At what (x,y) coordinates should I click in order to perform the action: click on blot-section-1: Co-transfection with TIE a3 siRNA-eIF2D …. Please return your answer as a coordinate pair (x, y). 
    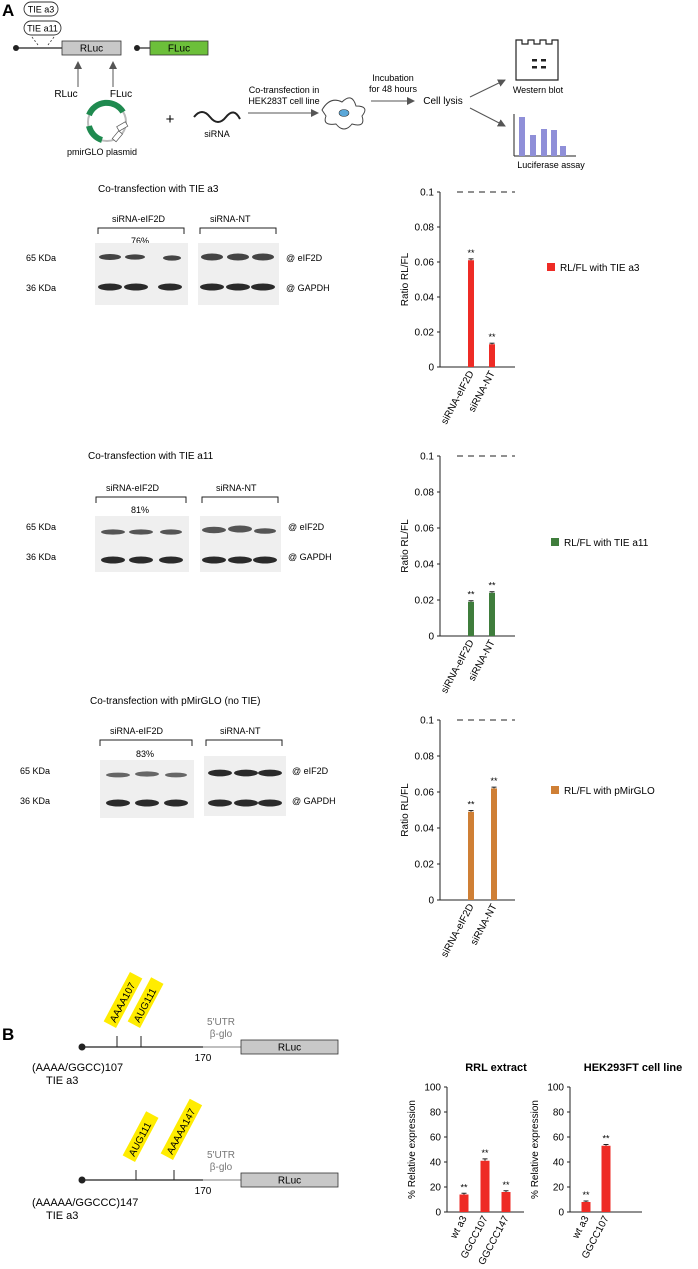
    Looking at the image, I should click on (178, 244).